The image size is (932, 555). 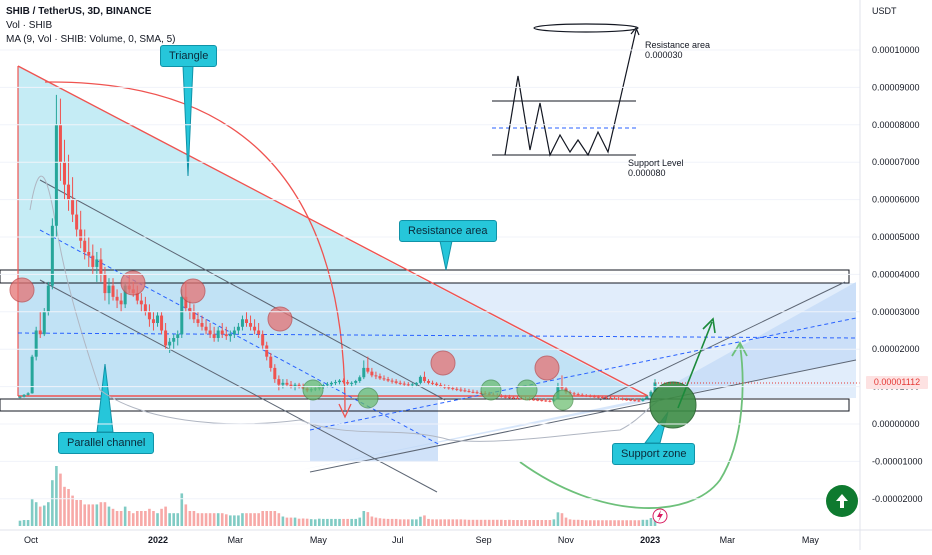 What do you see at coordinates (896, 424) in the screenshot?
I see `price-tick-label: 0.00000000` at bounding box center [896, 424].